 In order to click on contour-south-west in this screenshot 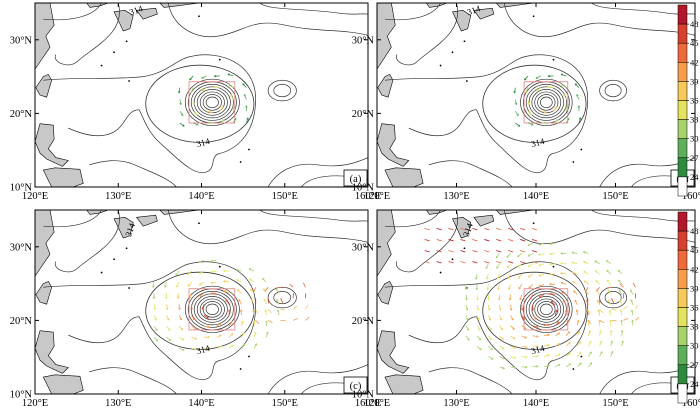, I will do `click(103, 330)`.